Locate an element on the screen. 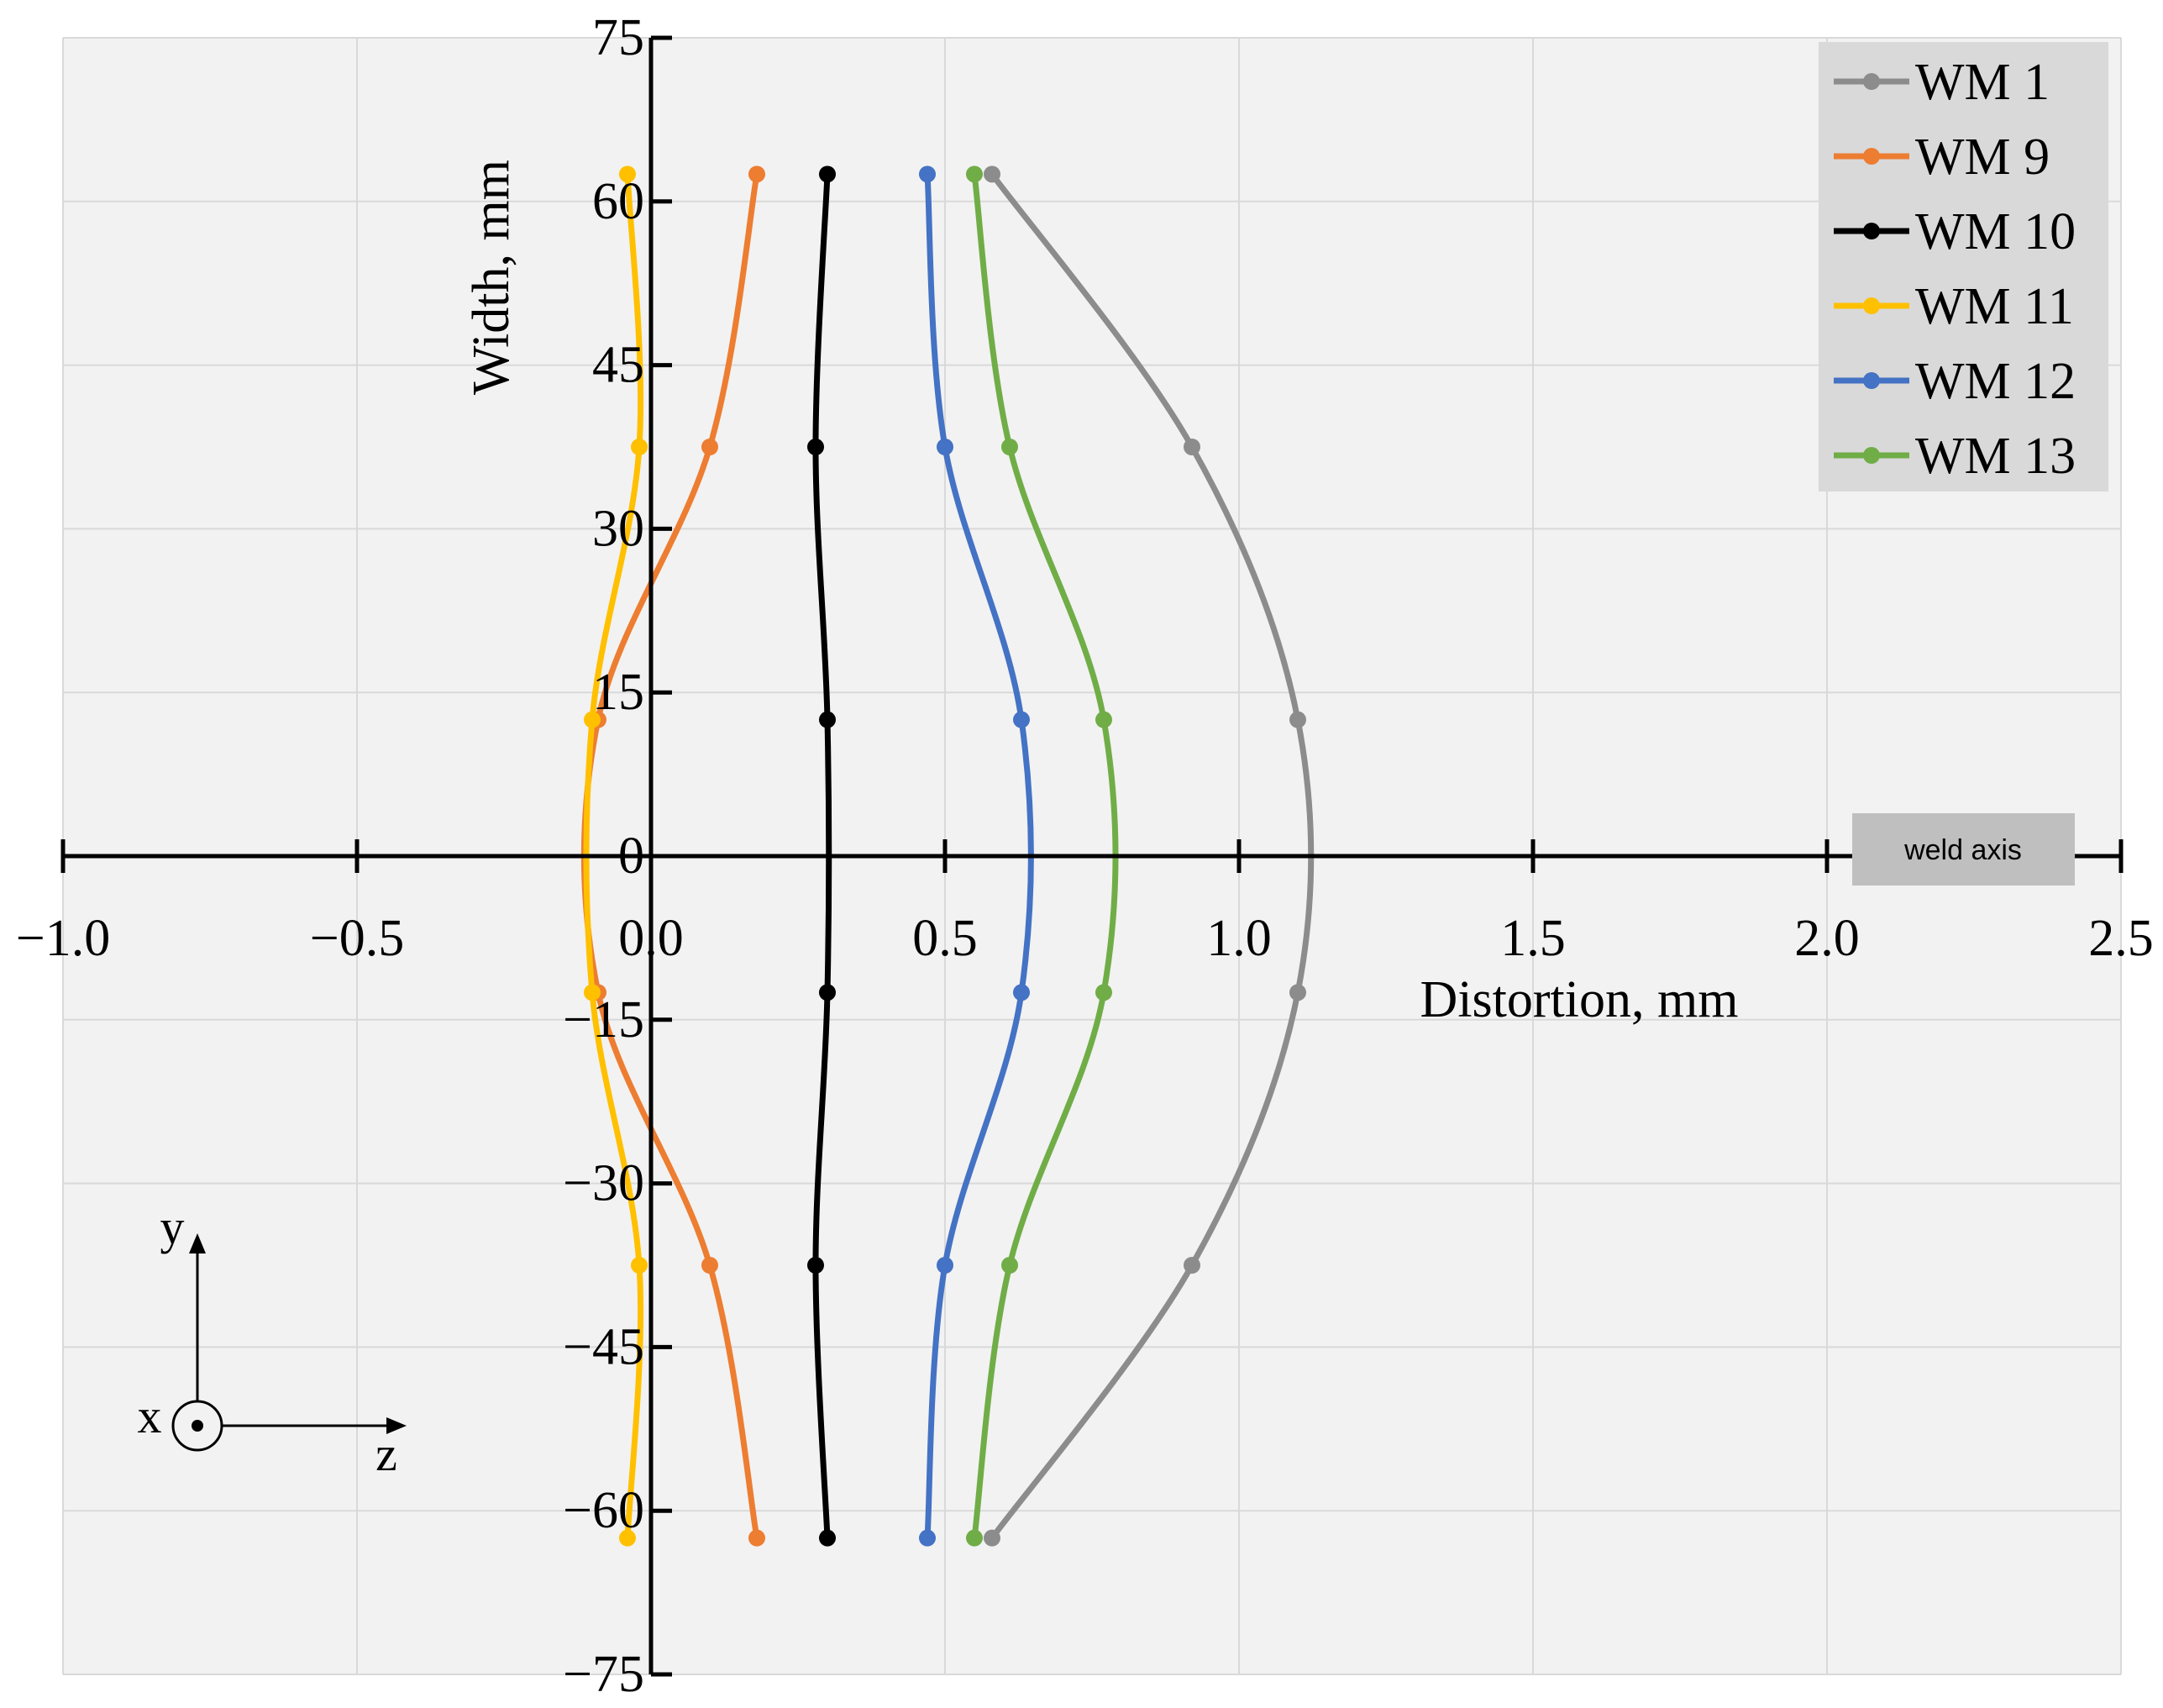  y-arrow-head is located at coordinates (197, 1243).